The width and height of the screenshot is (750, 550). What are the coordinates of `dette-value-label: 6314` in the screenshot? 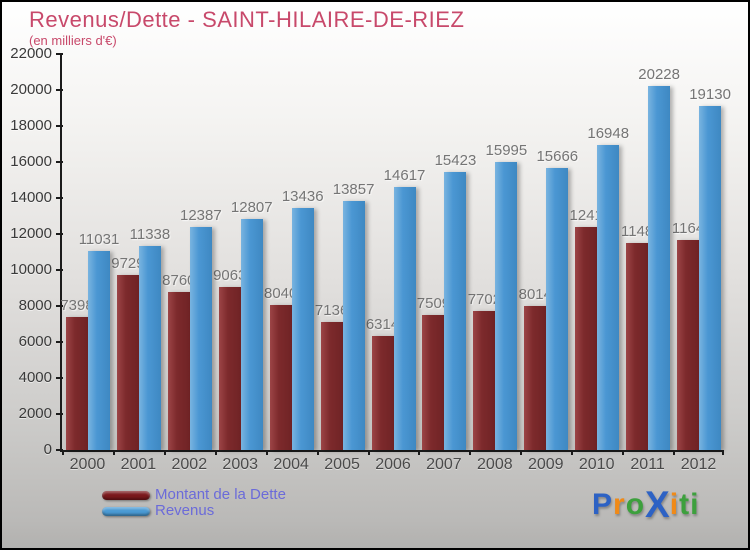 It's located at (382, 325).